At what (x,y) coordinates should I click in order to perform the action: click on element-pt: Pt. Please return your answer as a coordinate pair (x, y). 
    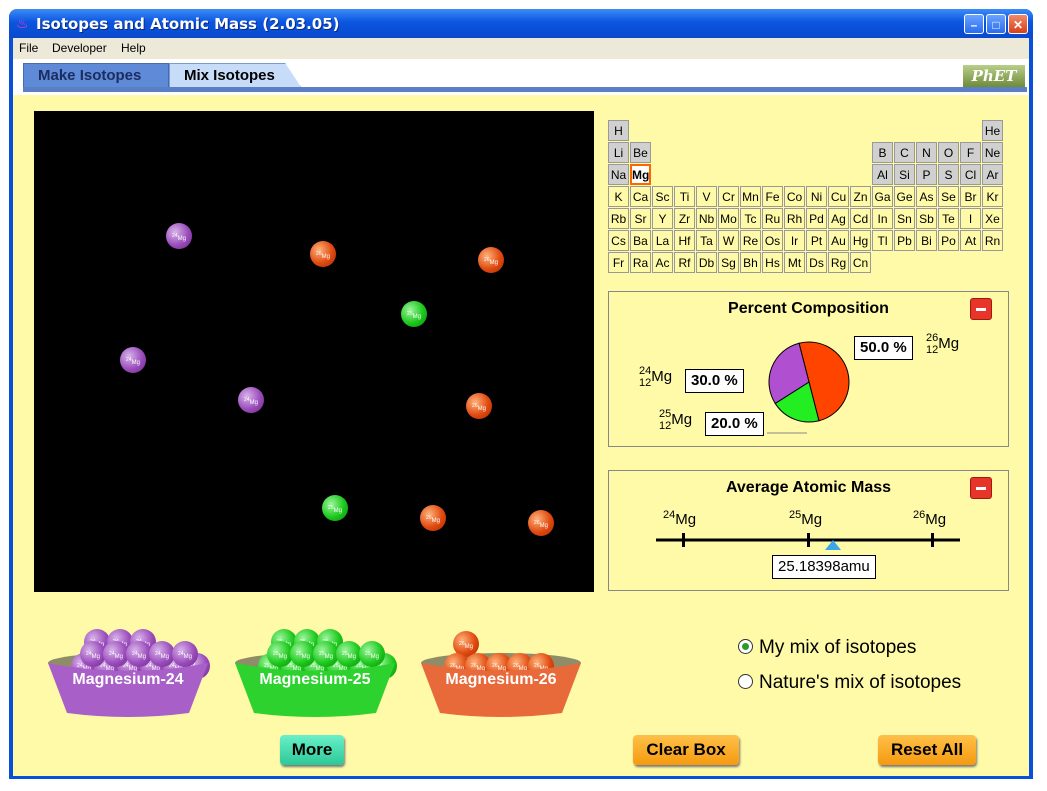
    Looking at the image, I should click on (816, 240).